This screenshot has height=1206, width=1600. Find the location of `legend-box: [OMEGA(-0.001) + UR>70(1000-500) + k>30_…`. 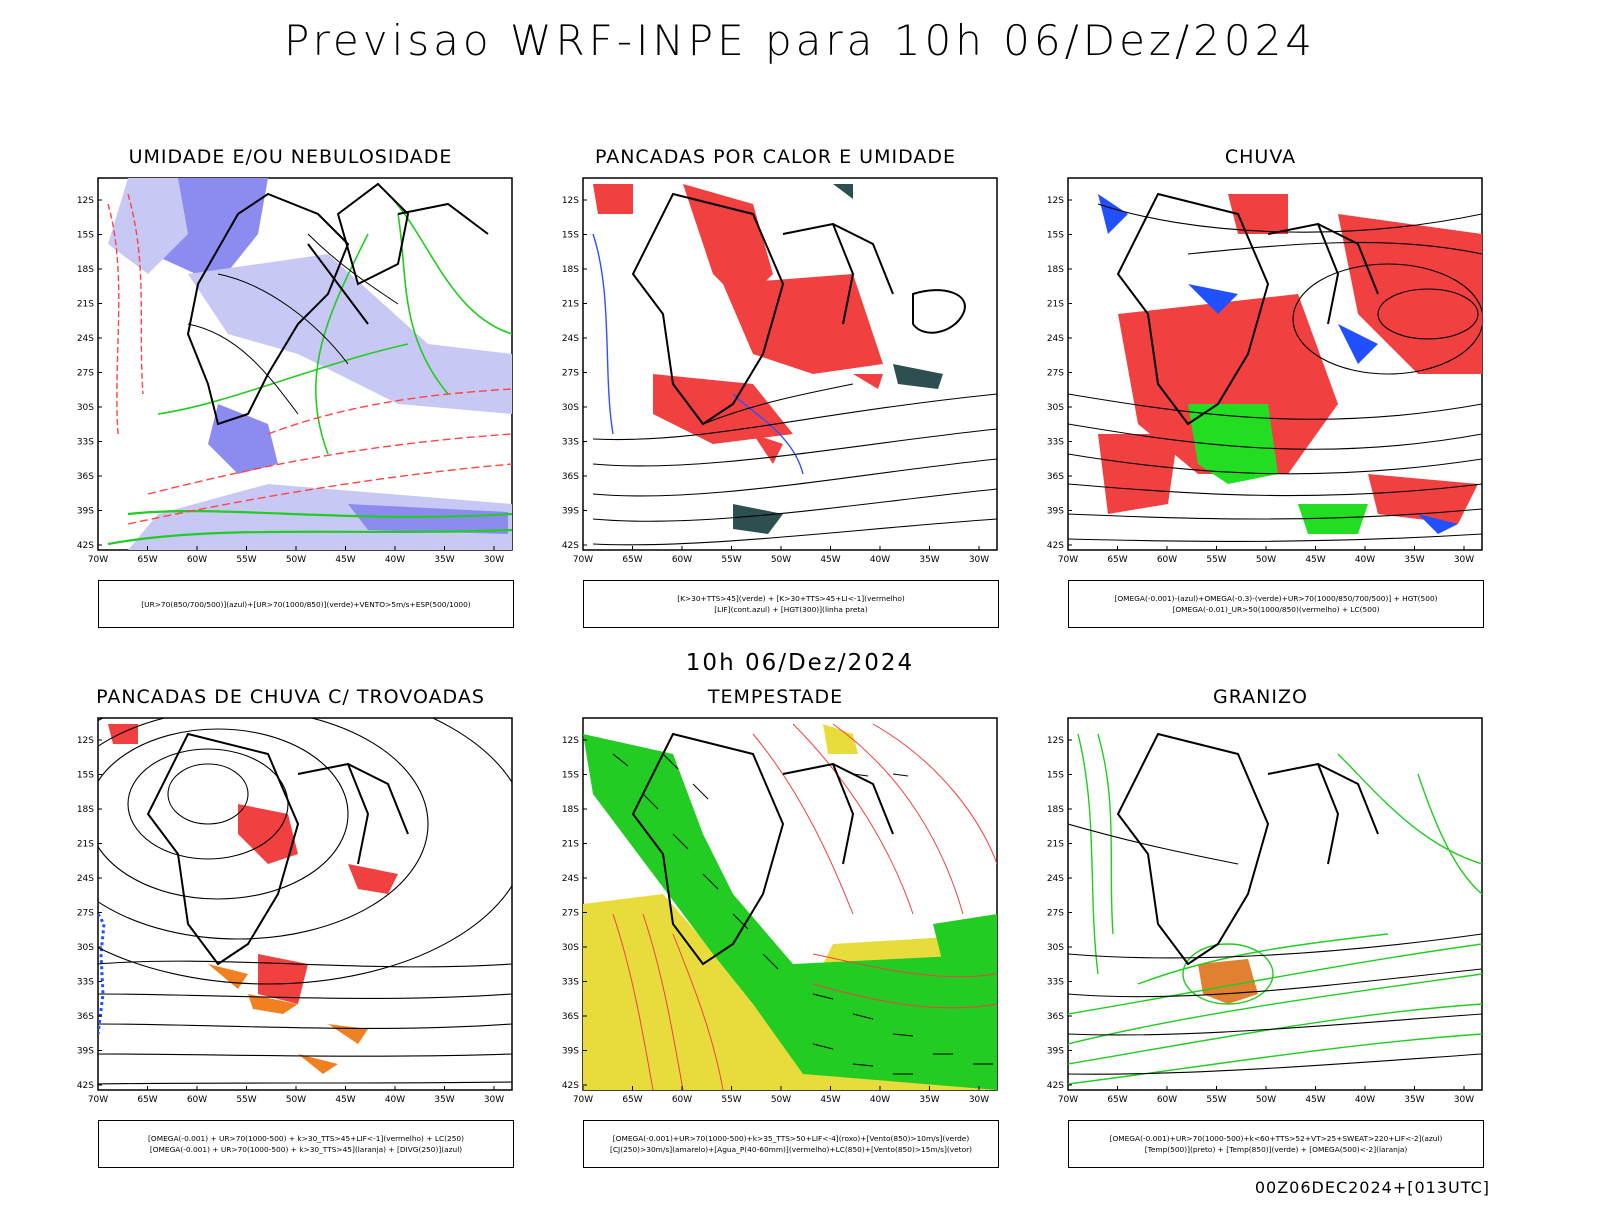

legend-box: [OMEGA(-0.001) + UR>70(1000-500) + k>30_… is located at coordinates (306, 1144).